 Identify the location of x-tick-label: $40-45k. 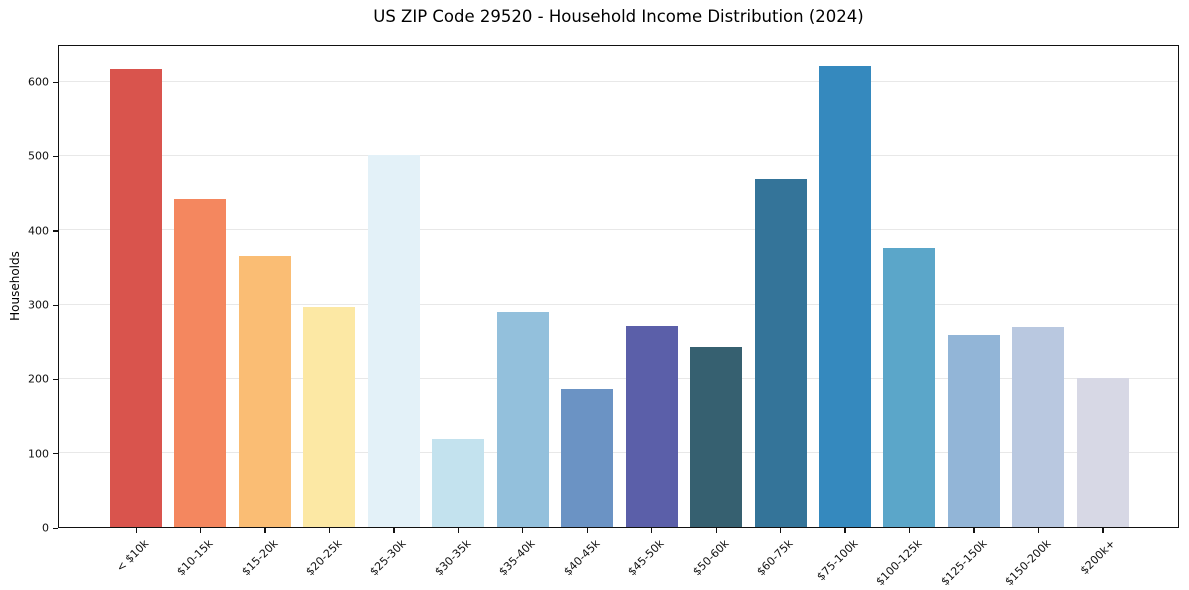
(582, 558).